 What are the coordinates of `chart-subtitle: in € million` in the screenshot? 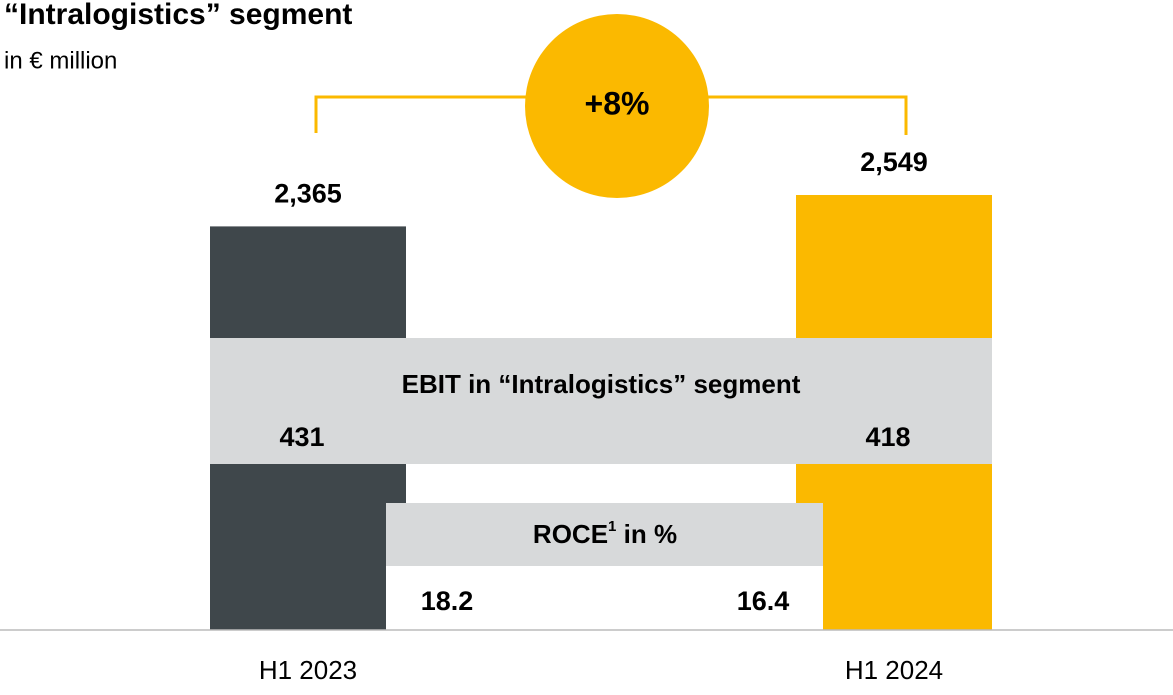 It's located at (60, 60).